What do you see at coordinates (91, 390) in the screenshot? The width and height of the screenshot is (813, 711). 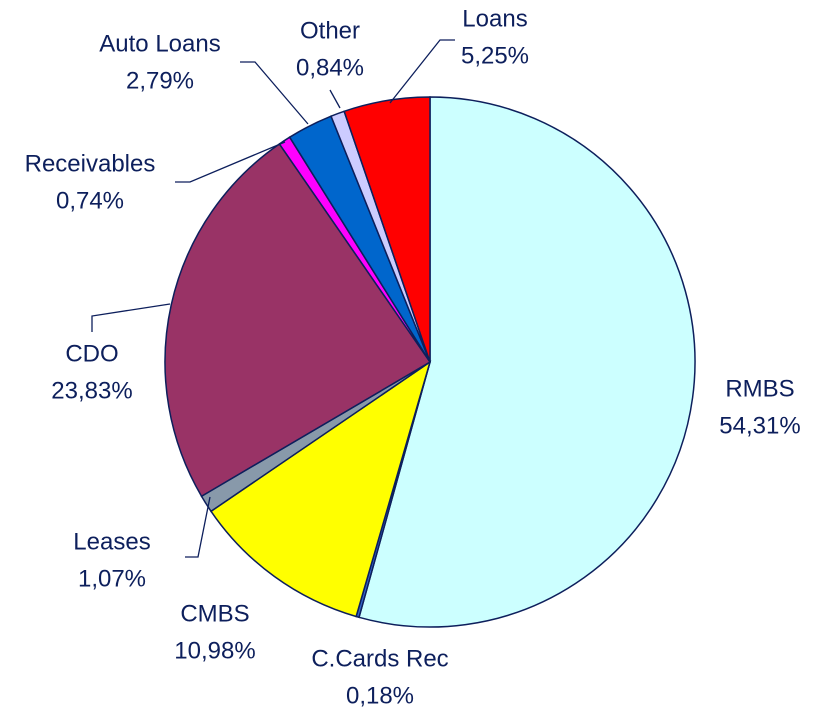 I see `slice-value-label: 23,83%` at bounding box center [91, 390].